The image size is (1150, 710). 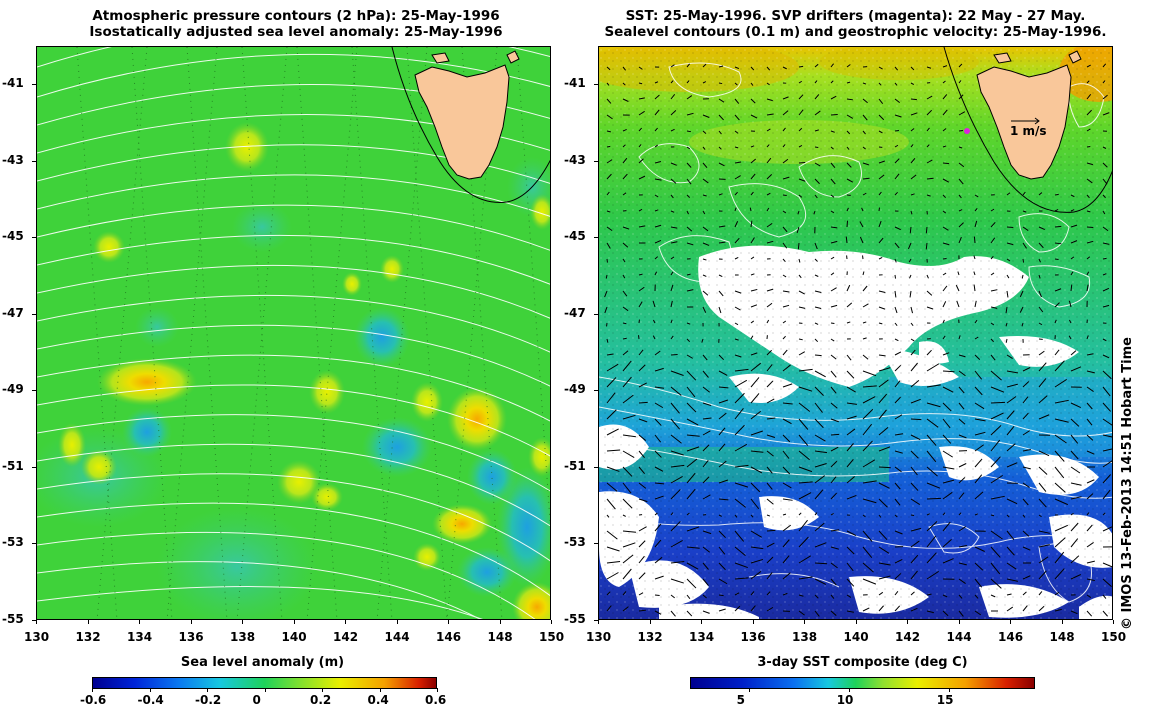 I want to click on colorbar-tick-mark, so click(x=380, y=690).